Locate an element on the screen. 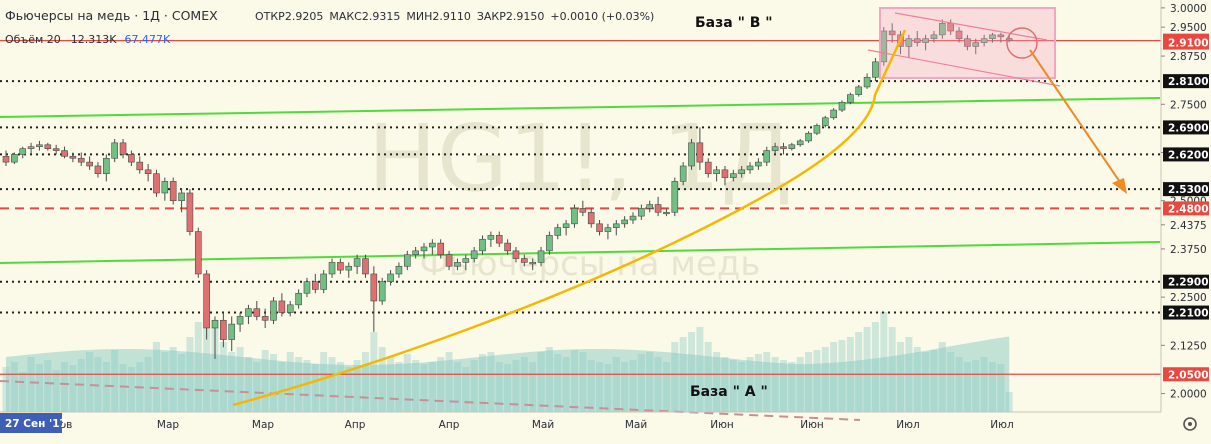 This screenshot has height=444, width=1211. channel-upper-line is located at coordinates (971, 26).